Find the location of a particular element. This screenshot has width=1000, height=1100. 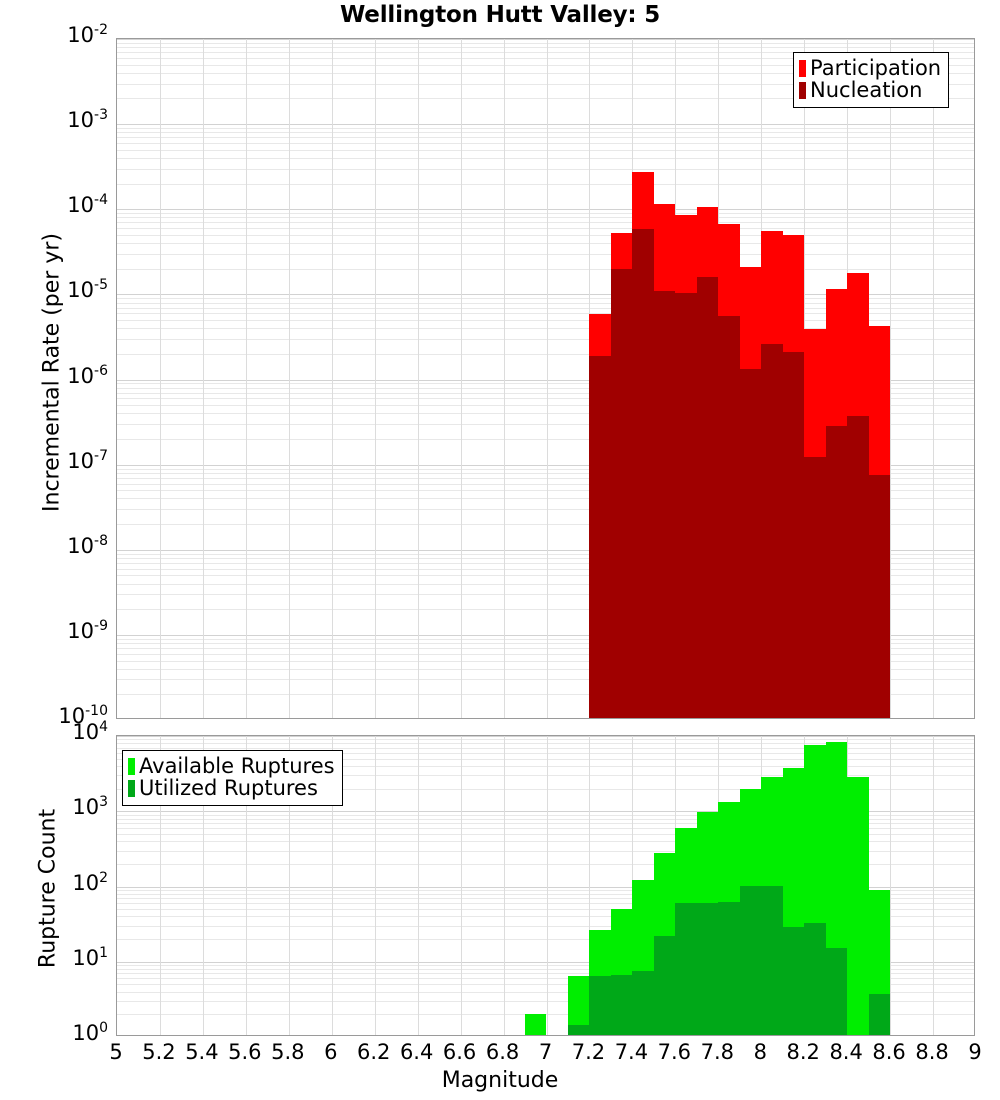

y-tick-label: 10² is located at coordinates (90, 882).